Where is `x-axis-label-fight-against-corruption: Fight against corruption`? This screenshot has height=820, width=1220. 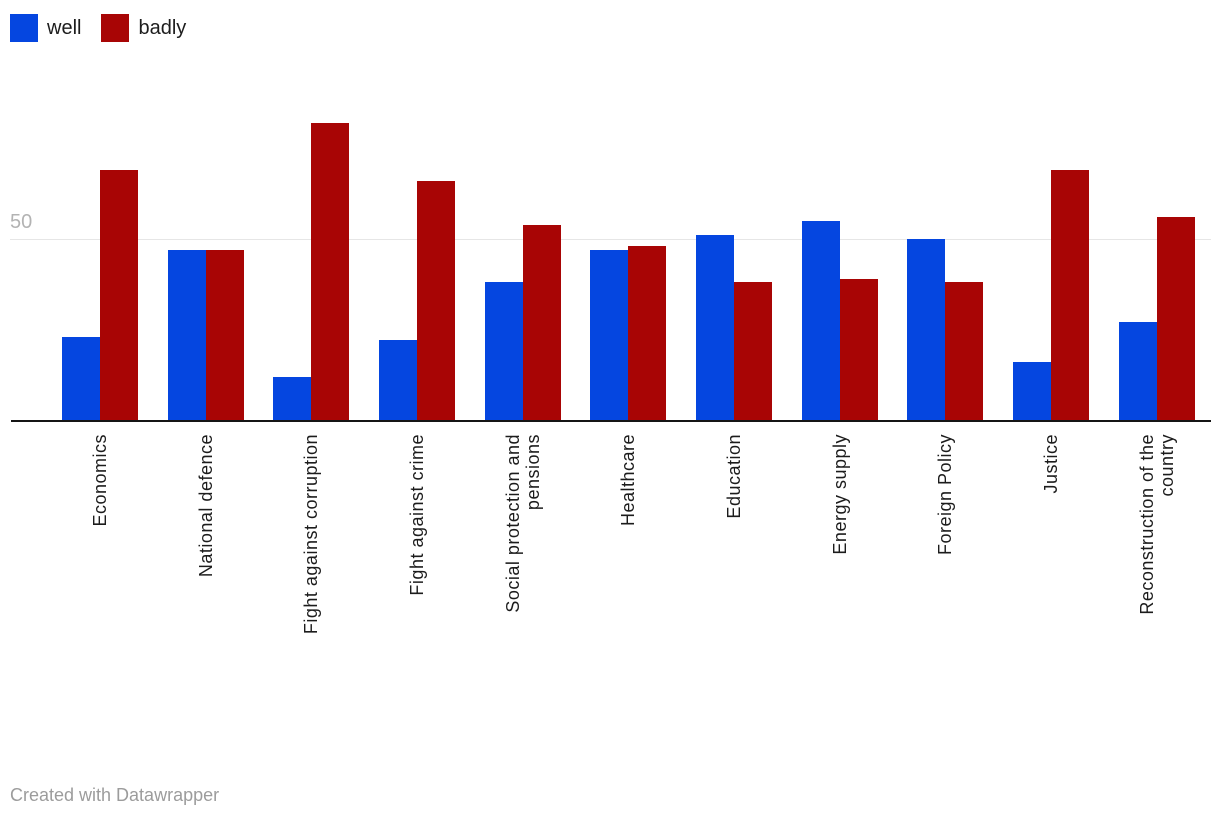
x-axis-label-fight-against-corruption: Fight against corruption is located at coordinates (311, 534).